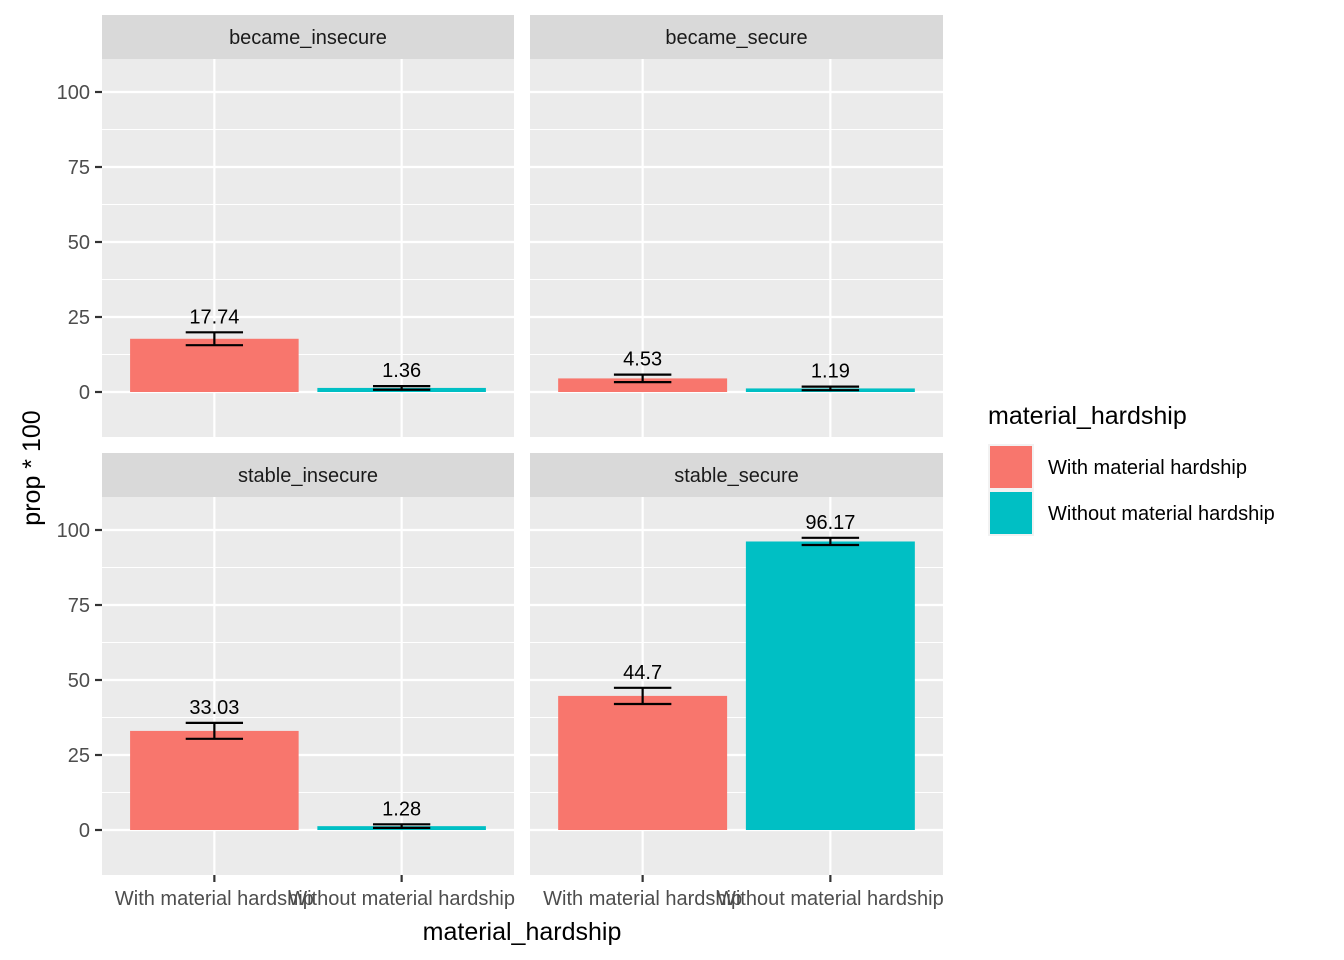  I want to click on data-label: 1.36, so click(401, 371).